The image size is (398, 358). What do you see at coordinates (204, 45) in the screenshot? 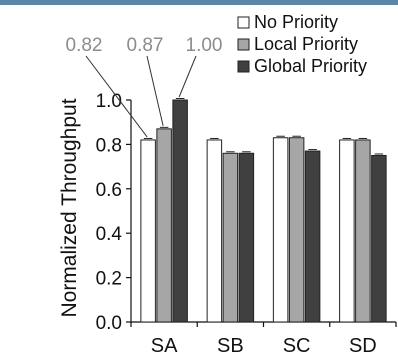
I see `annotation-label: 1.00` at bounding box center [204, 45].